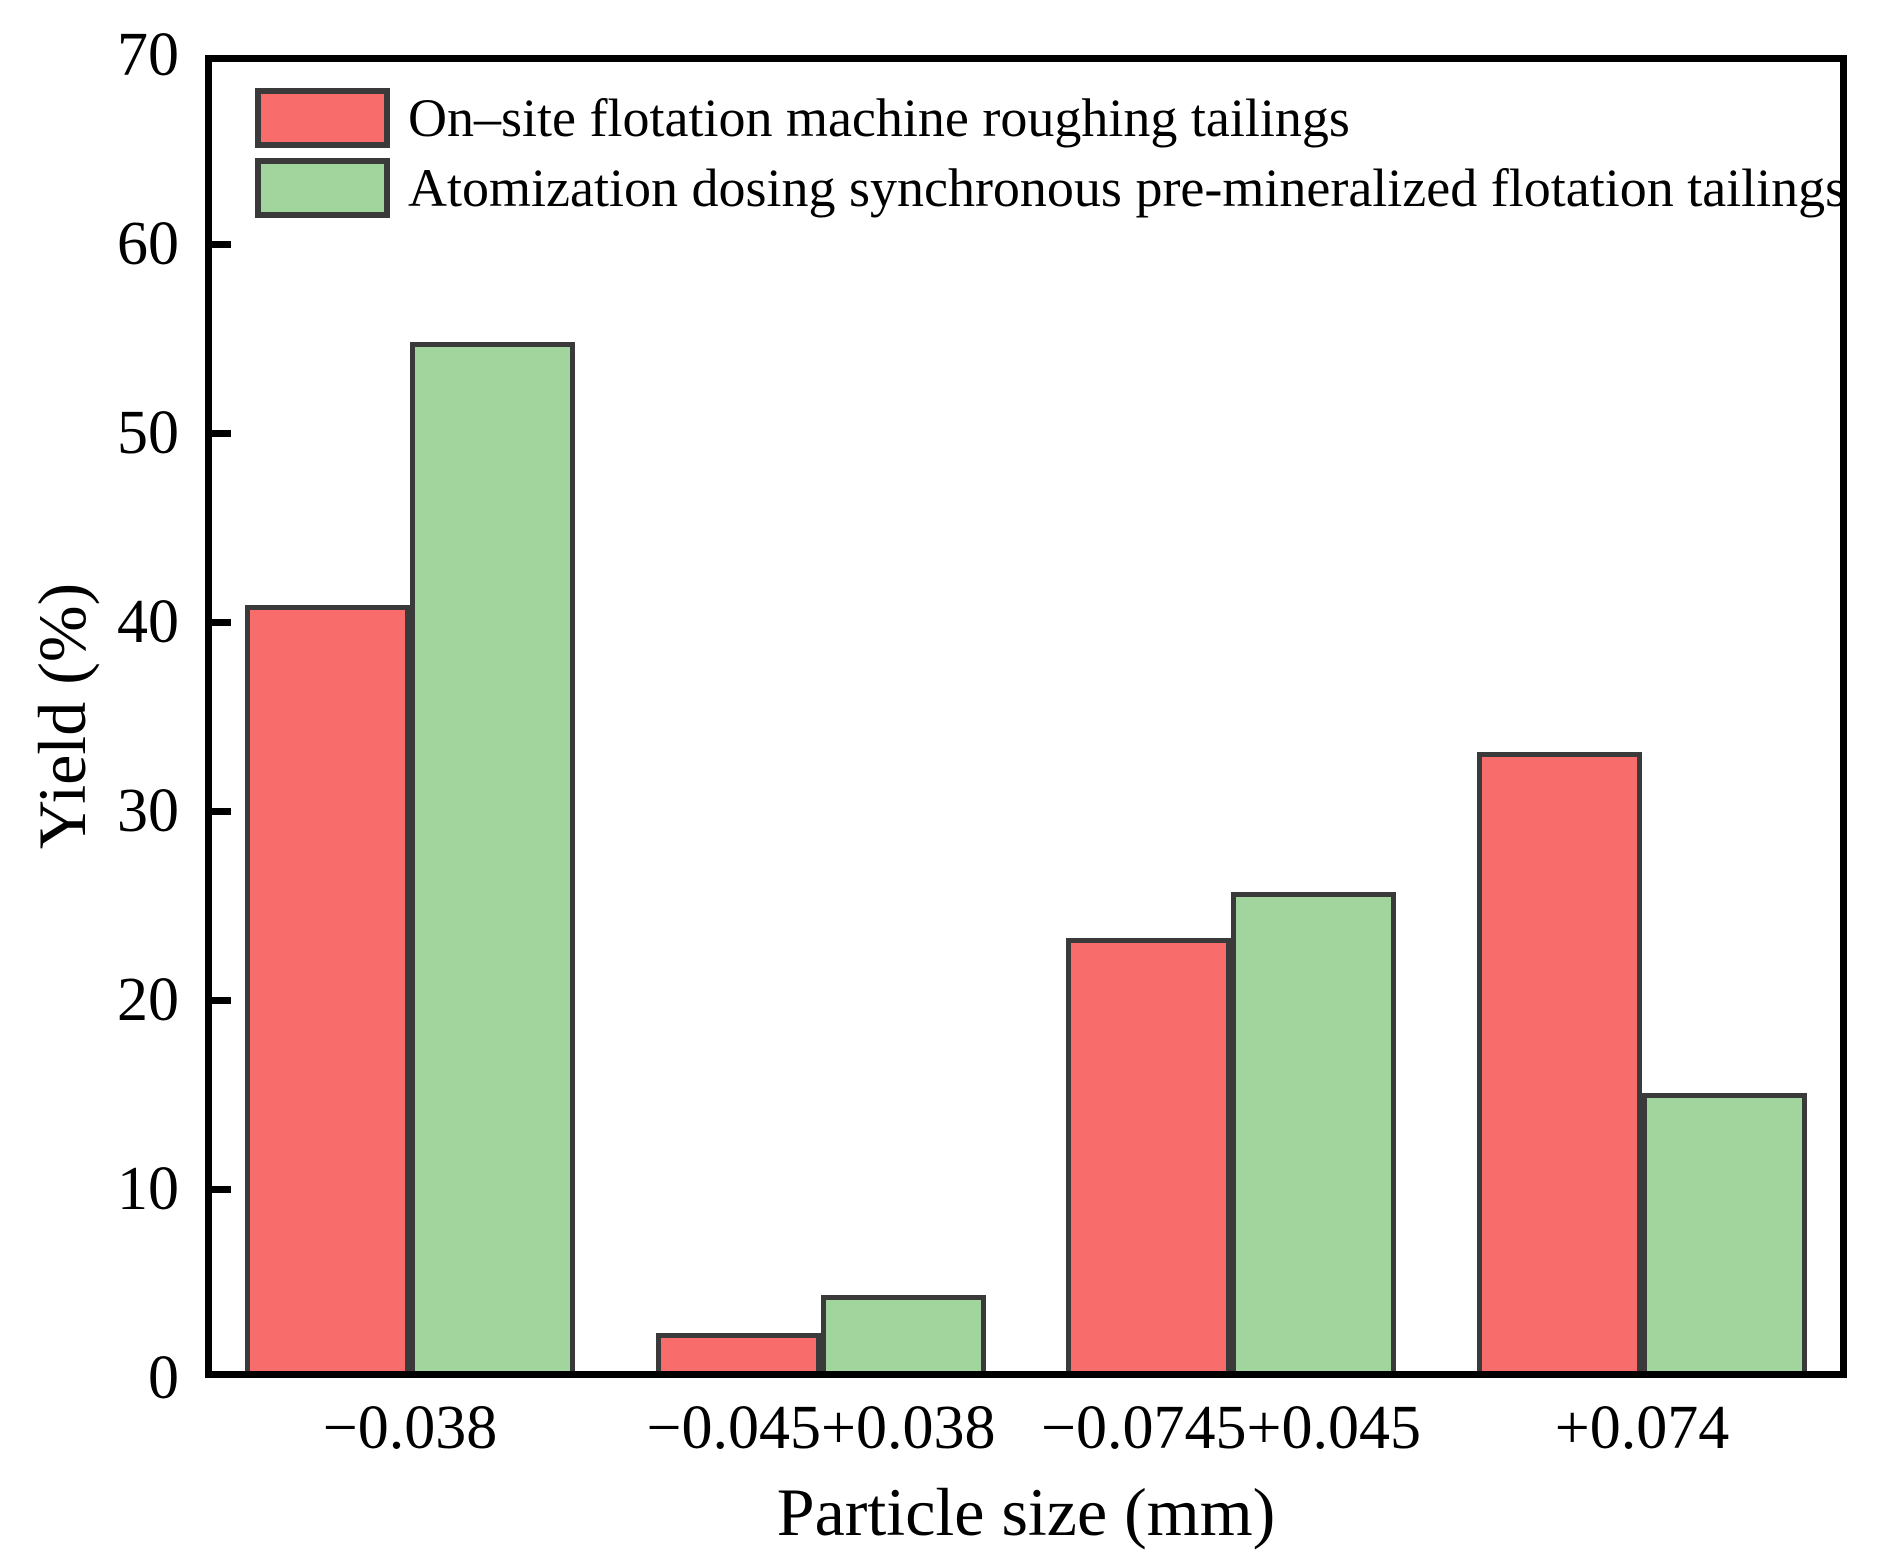 The image size is (1884, 1560). Describe the element at coordinates (148, 55) in the screenshot. I see `y-axis-tick-label: 70` at that location.